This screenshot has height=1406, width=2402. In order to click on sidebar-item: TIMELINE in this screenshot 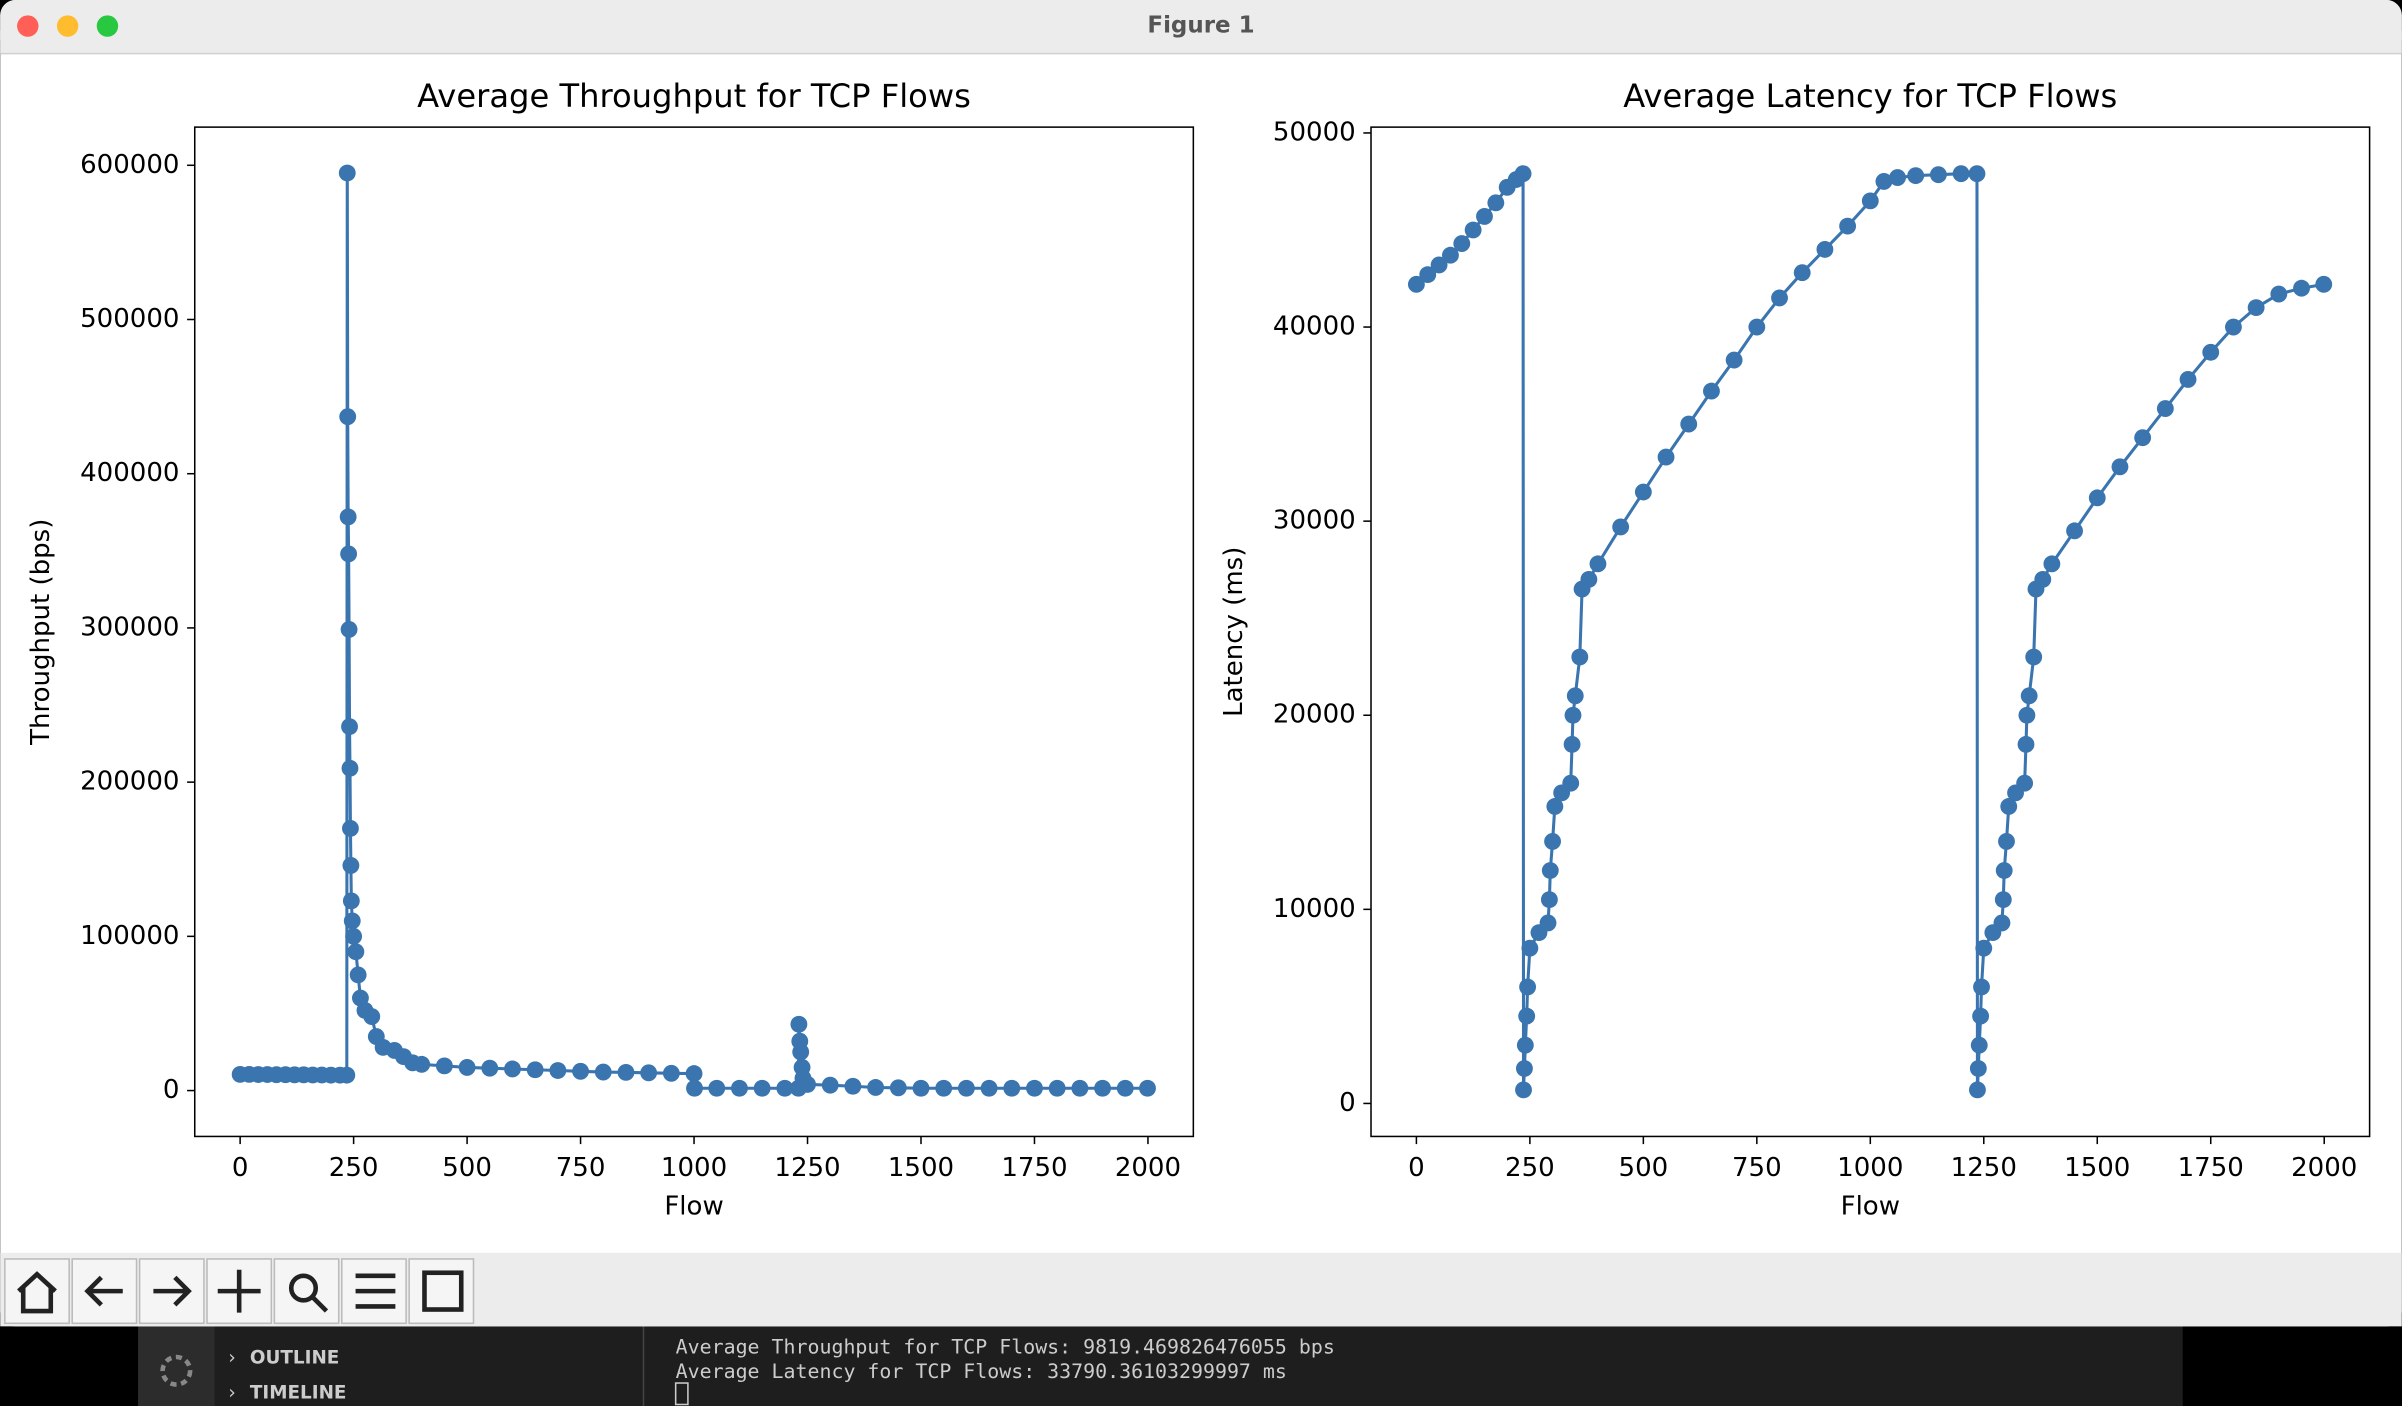, I will do `click(298, 1393)`.